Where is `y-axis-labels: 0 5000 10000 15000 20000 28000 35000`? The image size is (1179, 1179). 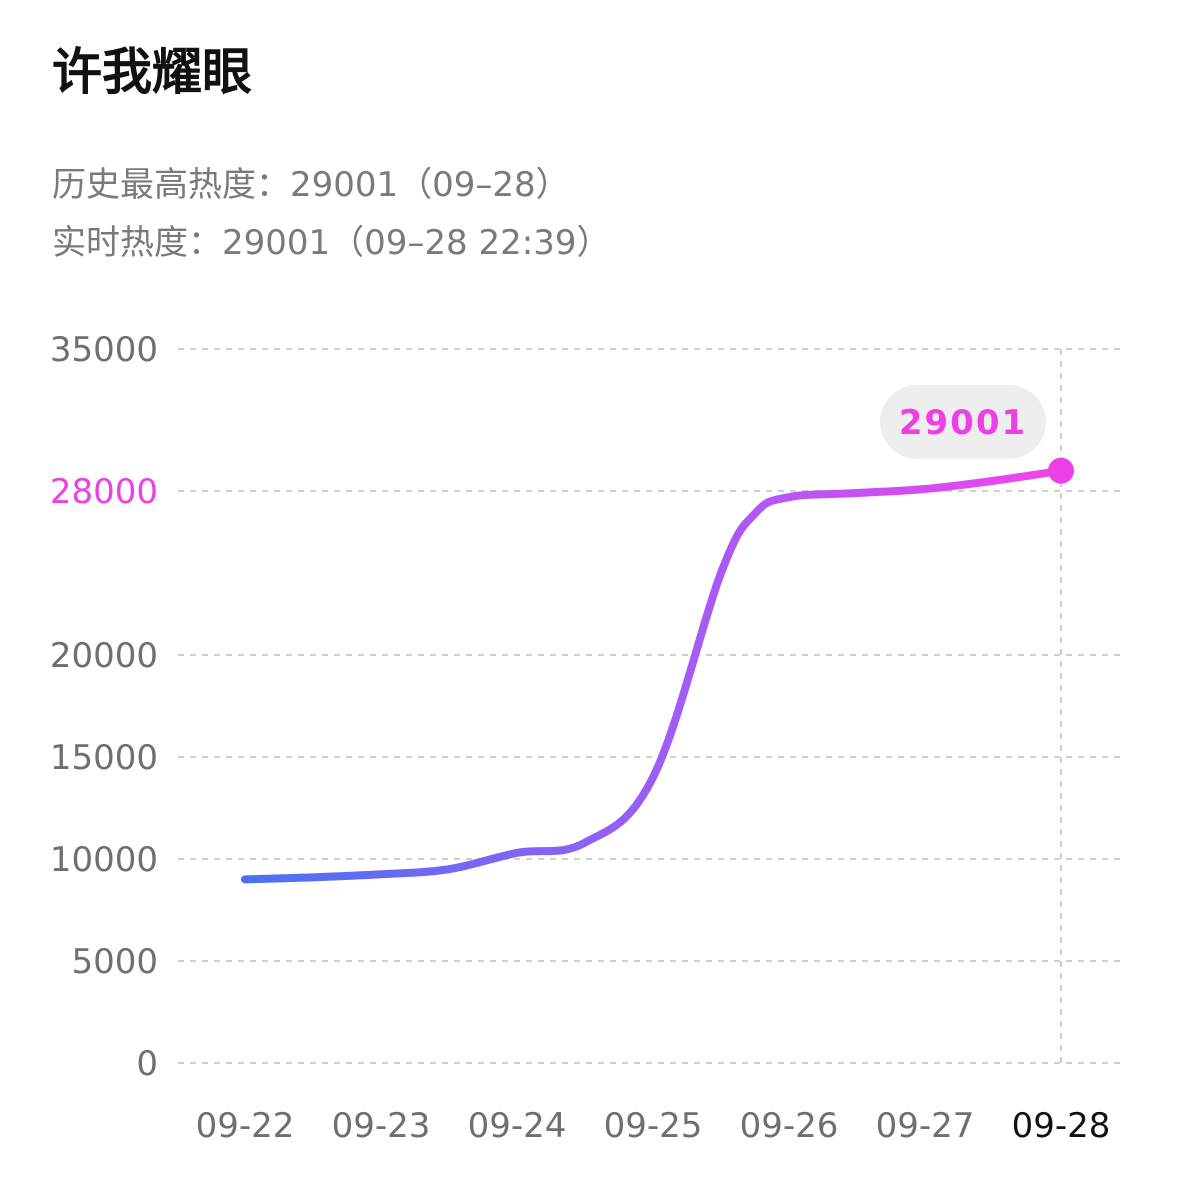
y-axis-labels: 0 5000 10000 15000 20000 28000 35000 is located at coordinates (104, 707).